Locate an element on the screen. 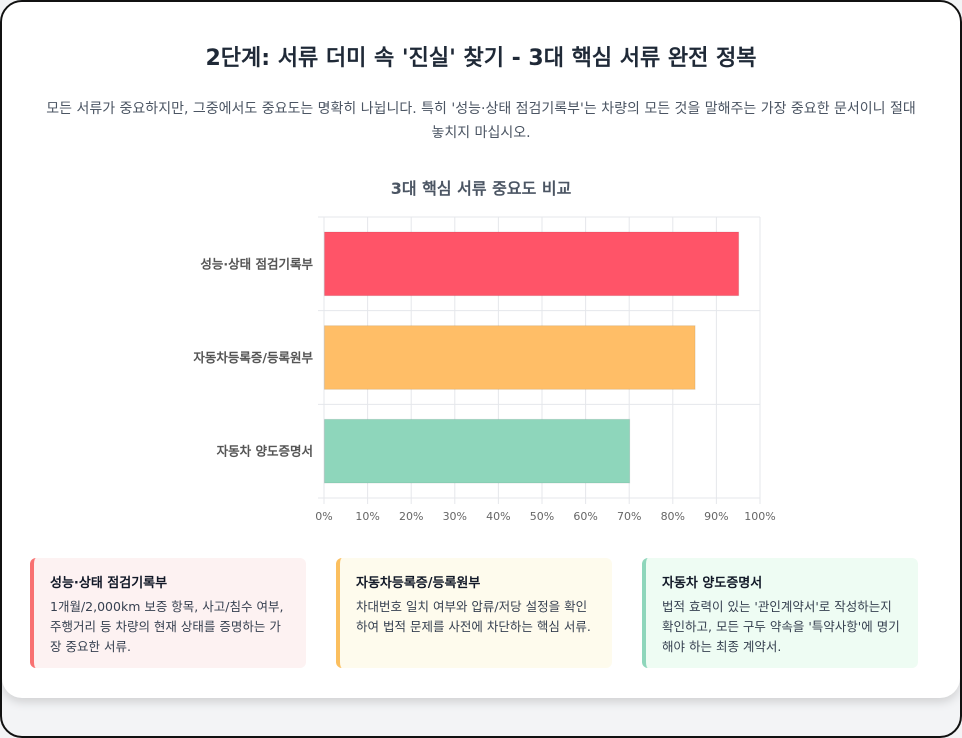  x-tick-label: 80% is located at coordinates (673, 516).